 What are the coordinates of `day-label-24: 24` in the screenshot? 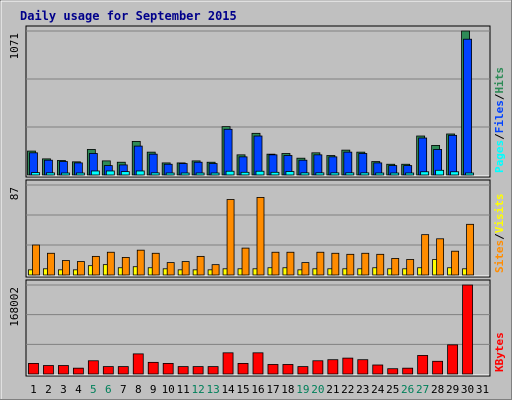 It's located at (378, 389).